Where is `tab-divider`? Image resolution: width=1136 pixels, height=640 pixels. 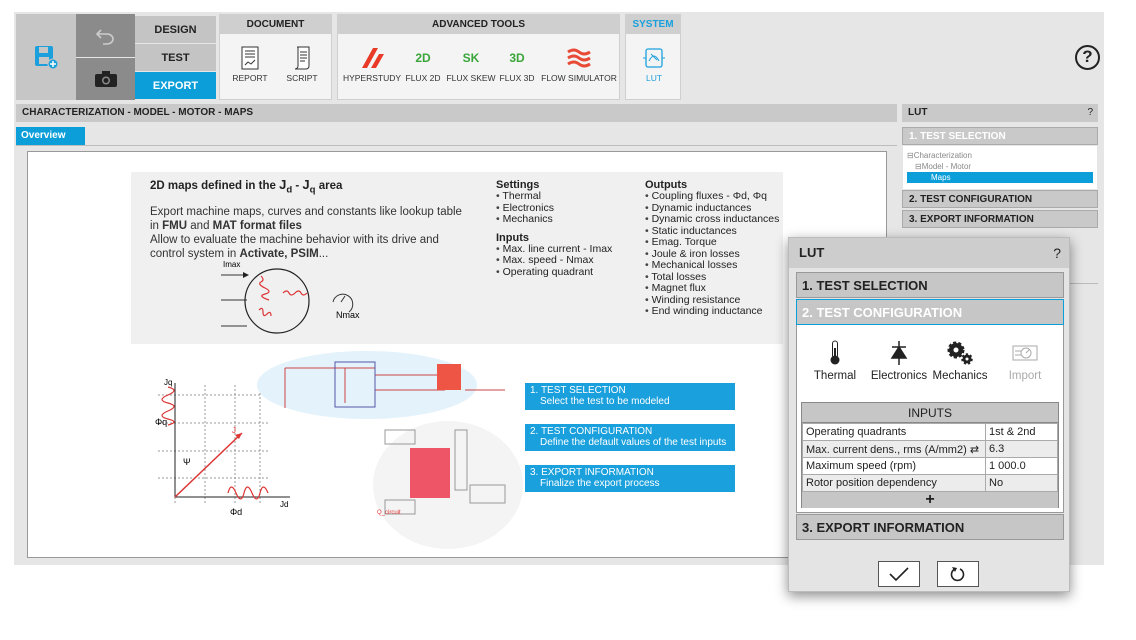 tab-divider is located at coordinates (456, 145).